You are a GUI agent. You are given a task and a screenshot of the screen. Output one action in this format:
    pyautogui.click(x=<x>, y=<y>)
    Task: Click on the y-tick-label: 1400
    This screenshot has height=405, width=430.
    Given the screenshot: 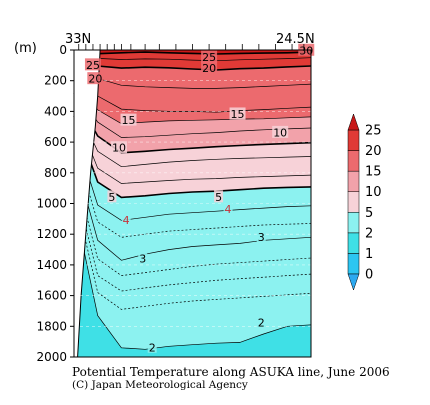 What is the action you would take?
    pyautogui.click(x=51, y=265)
    